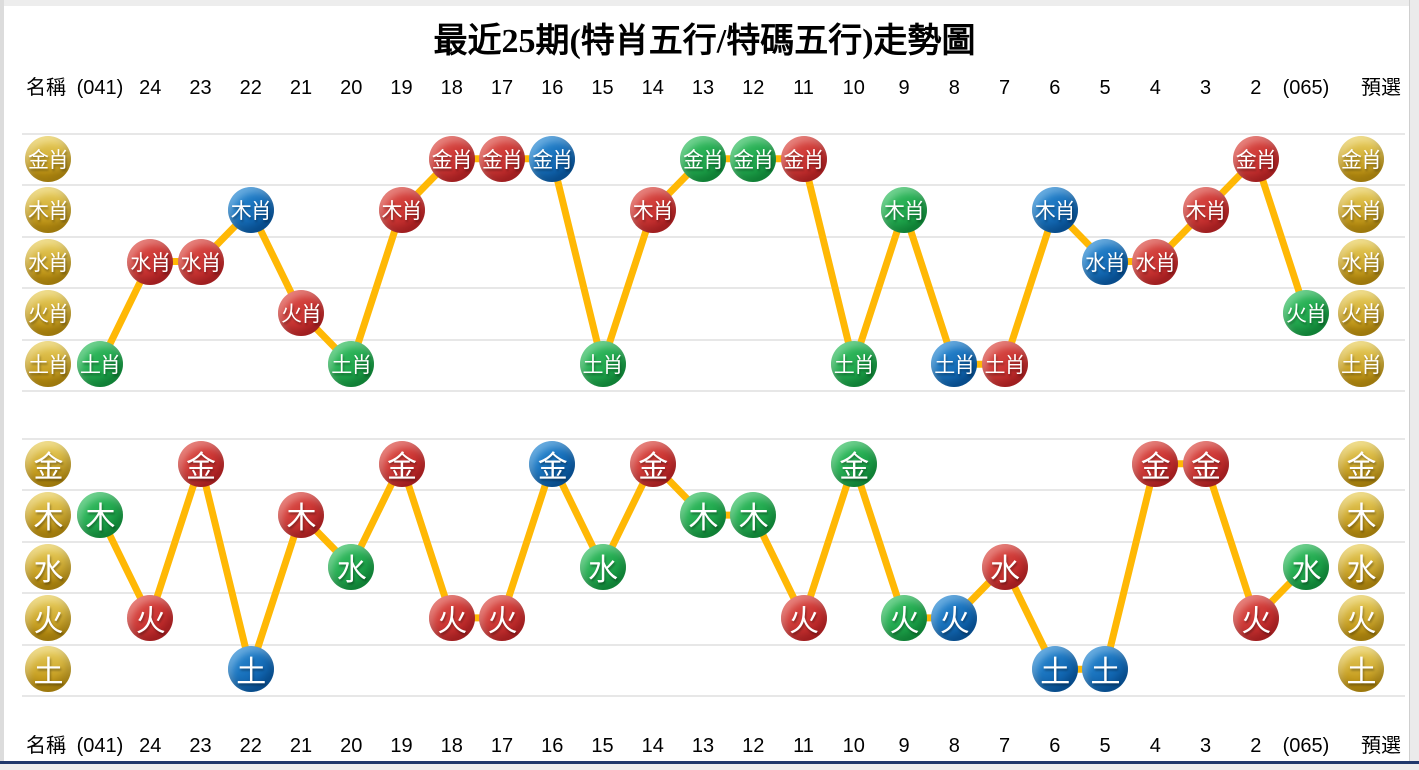 Image resolution: width=1419 pixels, height=770 pixels. I want to click on header-col-label: 2, so click(1256, 88).